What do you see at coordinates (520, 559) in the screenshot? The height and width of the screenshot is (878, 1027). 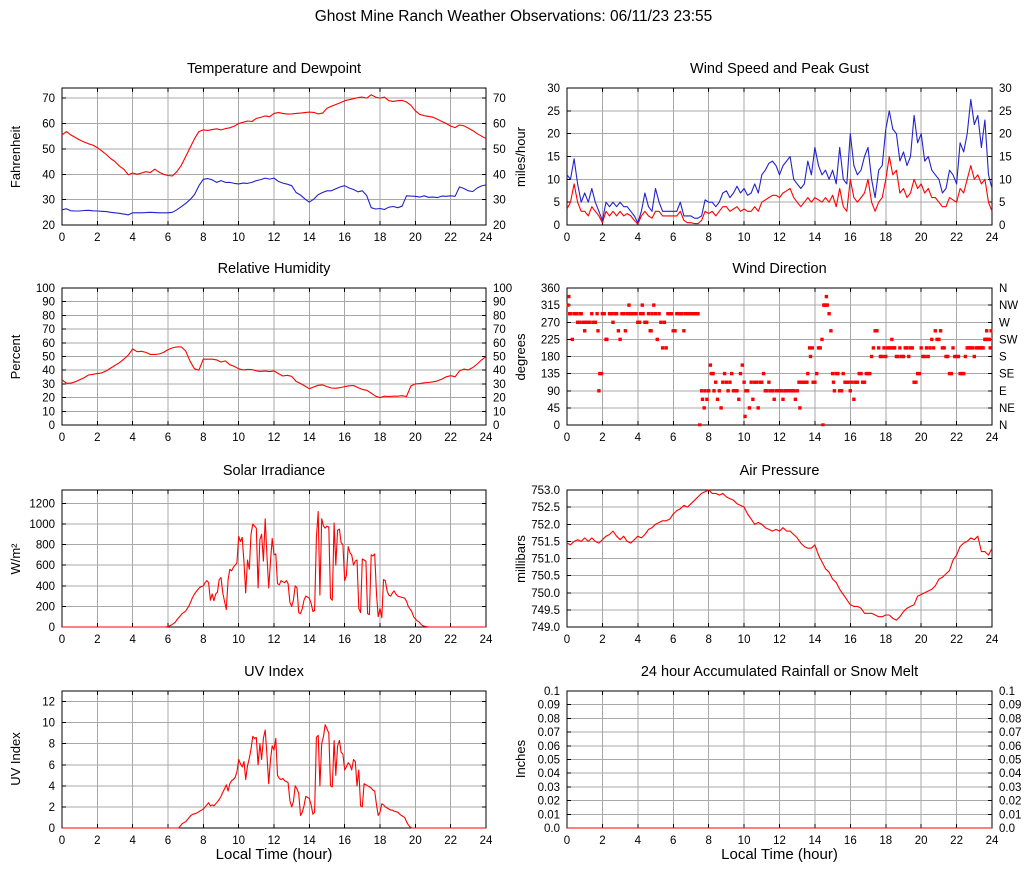 I see `y-axis-label-millibars: millibars` at bounding box center [520, 559].